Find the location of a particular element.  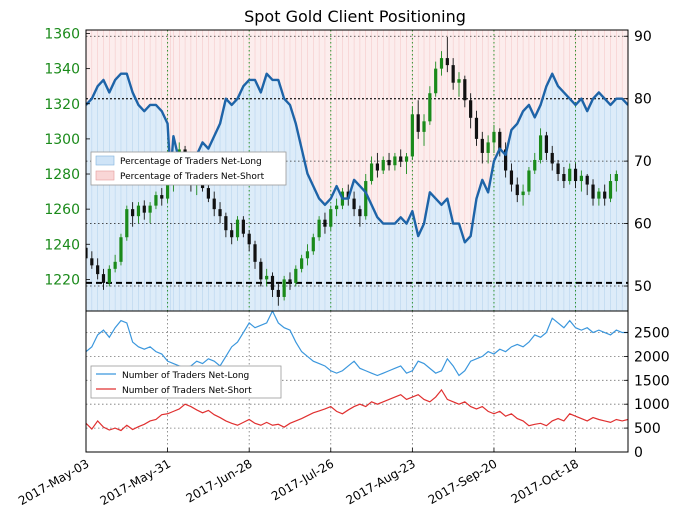

bottom-legend-box is located at coordinates (186, 382).